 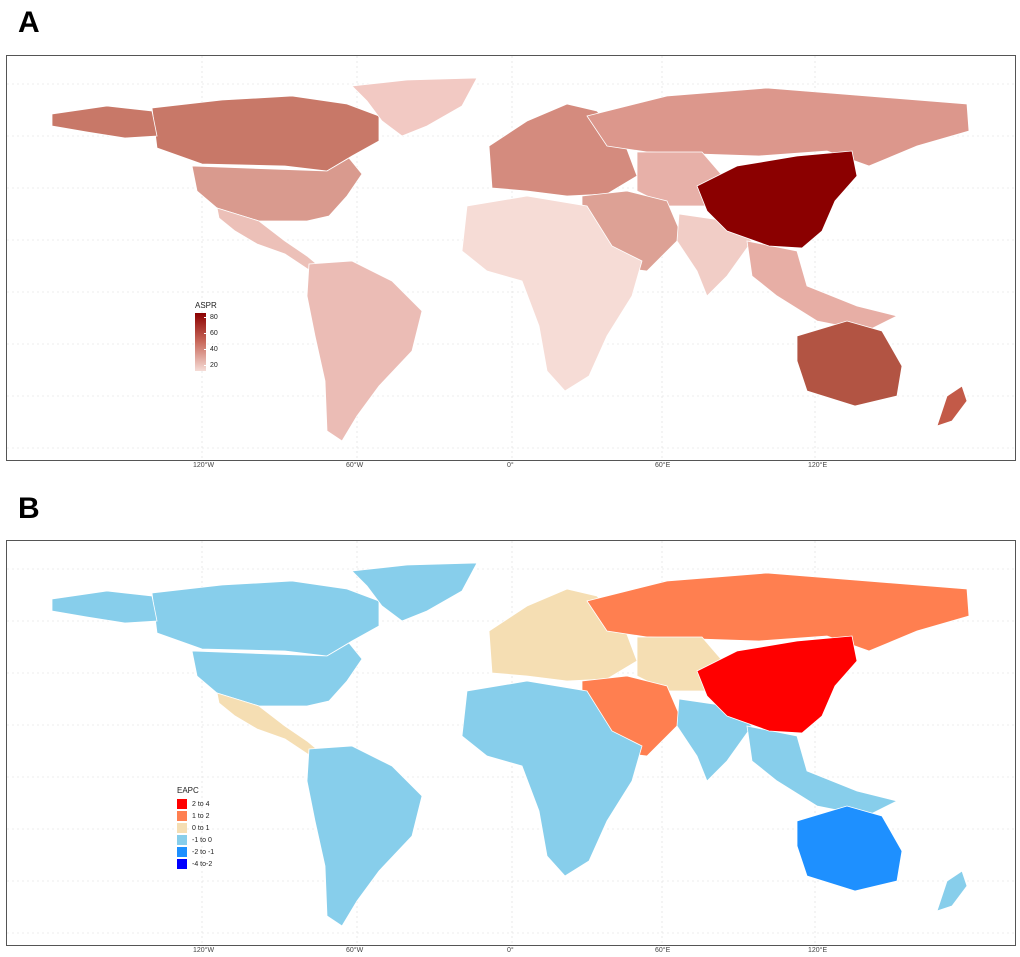 I want to click on eapc-legend-item: 2 to 4, so click(x=195, y=804).